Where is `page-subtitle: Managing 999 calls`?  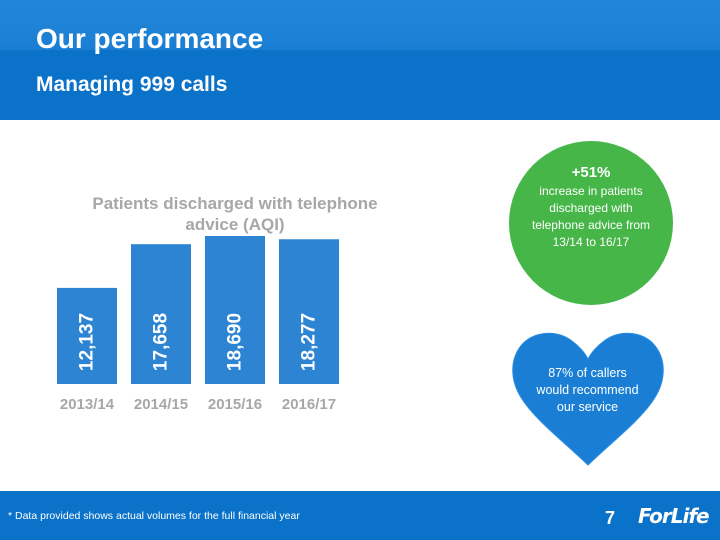 page-subtitle: Managing 999 calls is located at coordinates (132, 84).